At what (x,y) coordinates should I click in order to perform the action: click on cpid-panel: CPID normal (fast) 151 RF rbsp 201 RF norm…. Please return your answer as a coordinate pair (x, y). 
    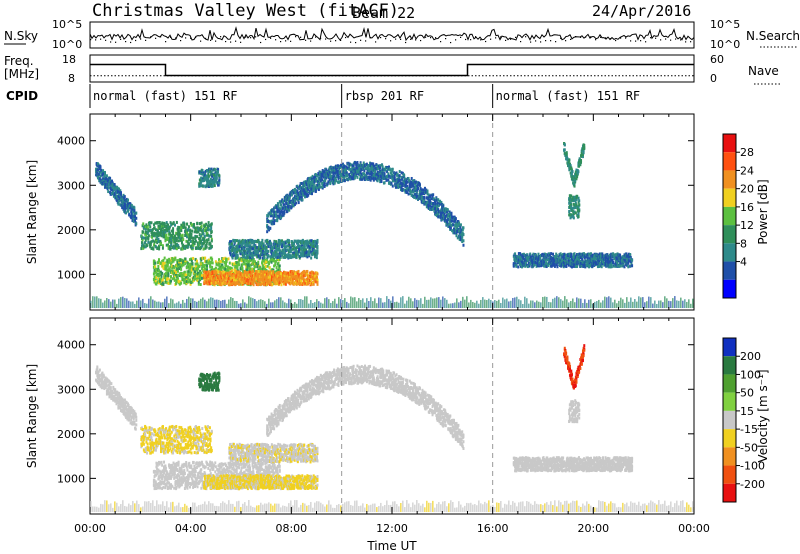
    Looking at the image, I should click on (323, 96).